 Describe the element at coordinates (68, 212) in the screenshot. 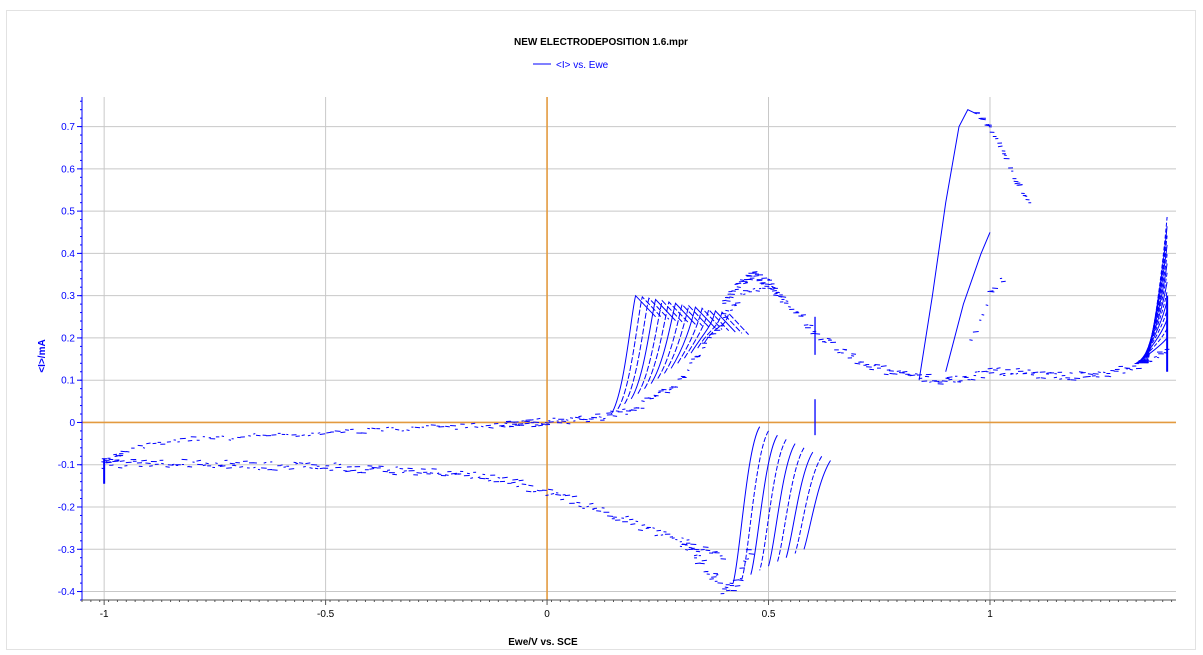

I see `y-tick-label: 0.5` at that location.